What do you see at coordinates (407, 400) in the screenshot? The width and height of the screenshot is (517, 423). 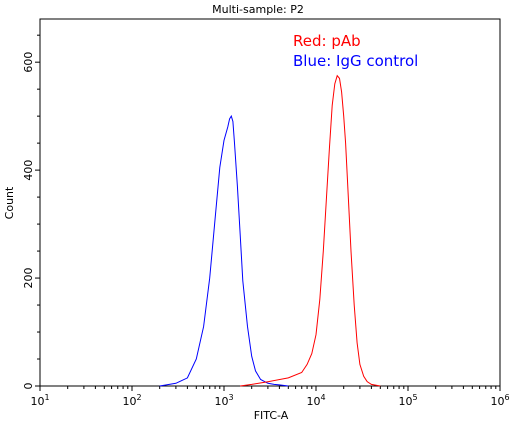 I see `x-tick-label: 10⁵` at bounding box center [407, 400].